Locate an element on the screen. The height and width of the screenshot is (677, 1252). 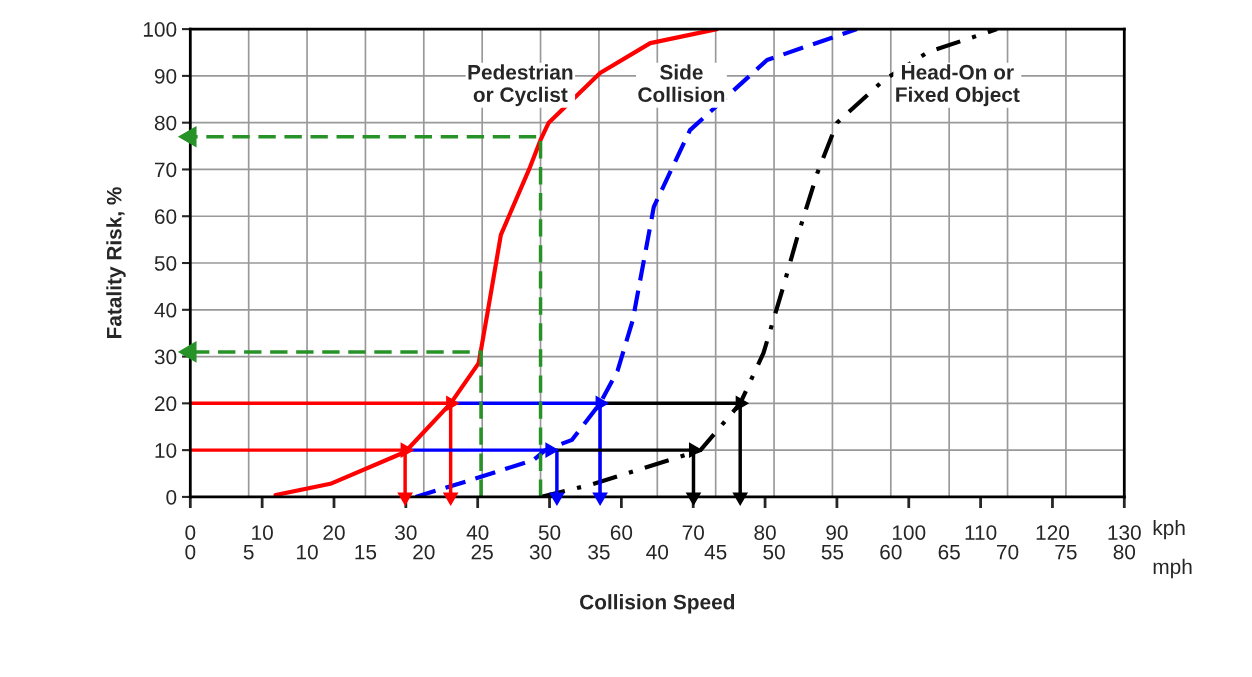
x-tick-label: 55 is located at coordinates (832, 552).